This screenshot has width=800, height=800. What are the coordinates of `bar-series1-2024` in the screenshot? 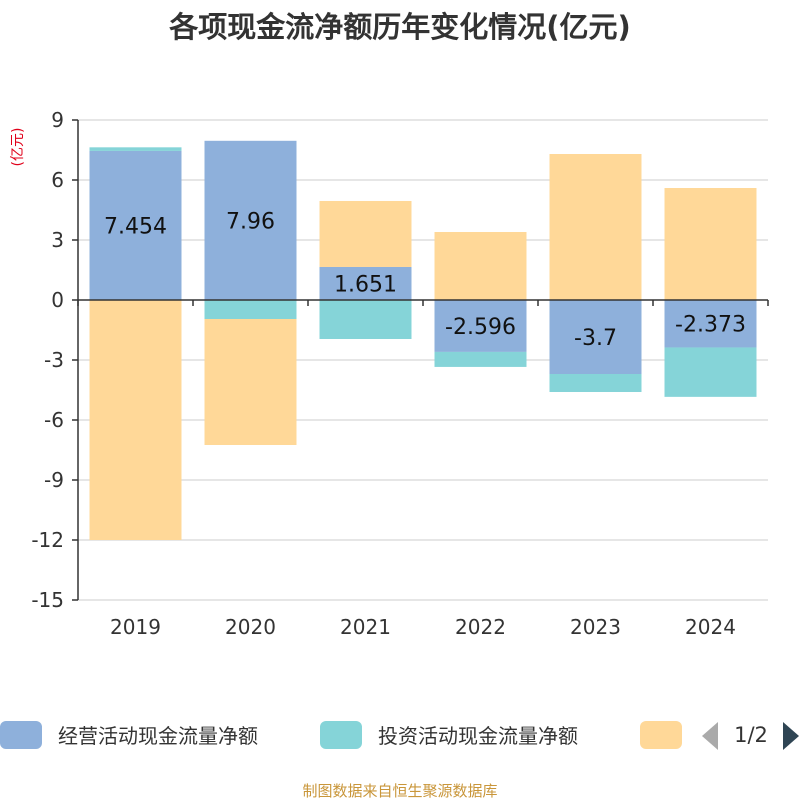 It's located at (710, 324).